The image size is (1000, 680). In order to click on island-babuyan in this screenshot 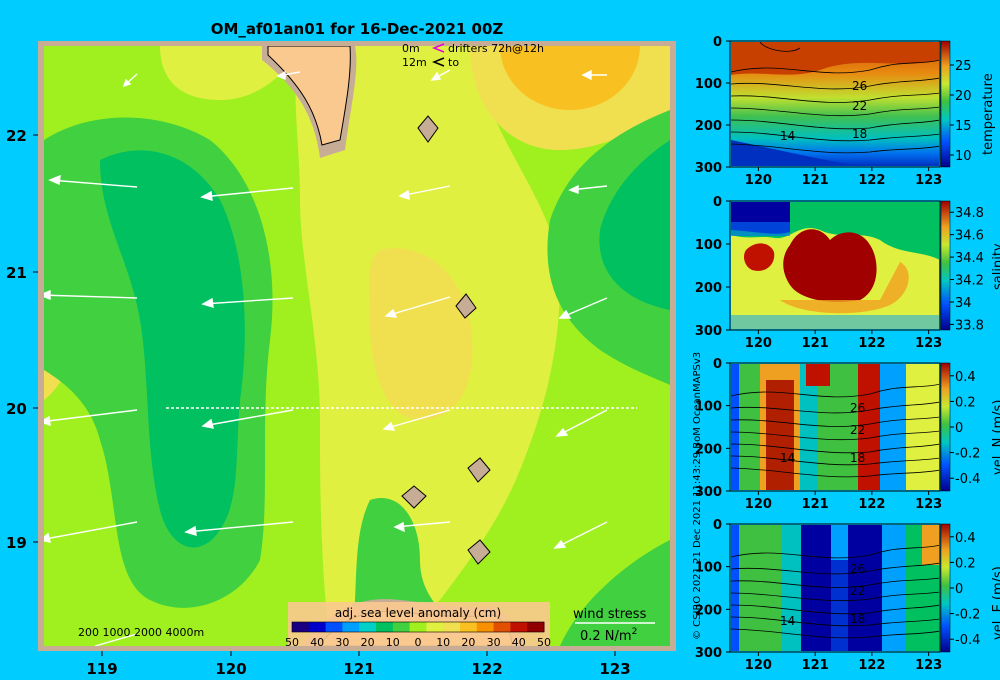, I will do `click(479, 470)`.